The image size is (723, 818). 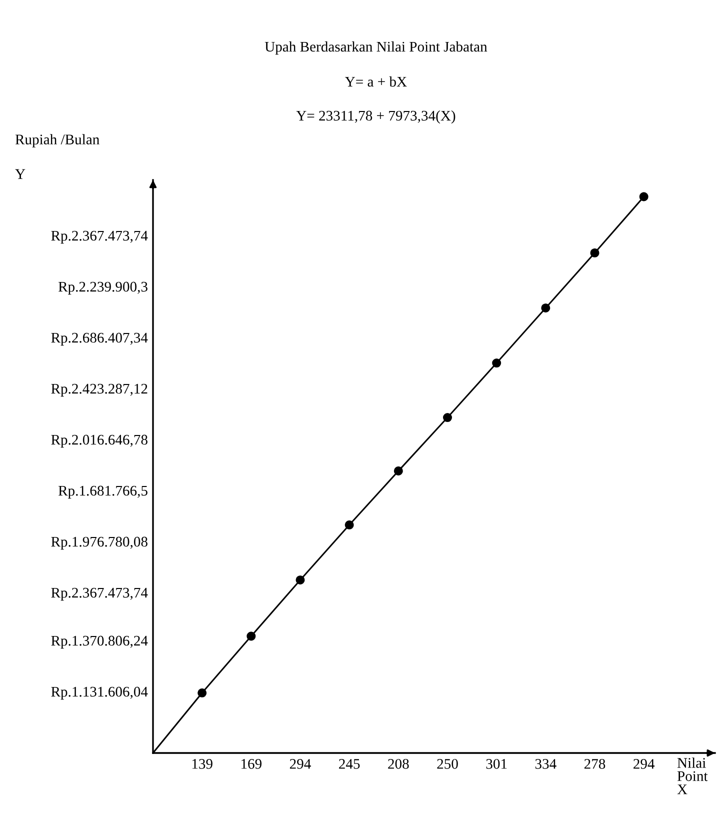 I want to click on x-tick-label: 169, so click(x=252, y=764).